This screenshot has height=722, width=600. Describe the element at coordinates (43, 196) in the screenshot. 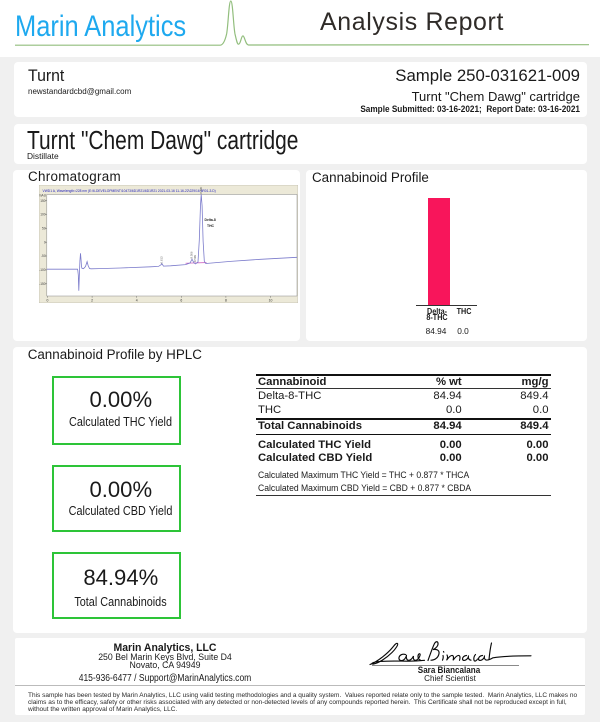

I see `svg-text: mAU` at that location.